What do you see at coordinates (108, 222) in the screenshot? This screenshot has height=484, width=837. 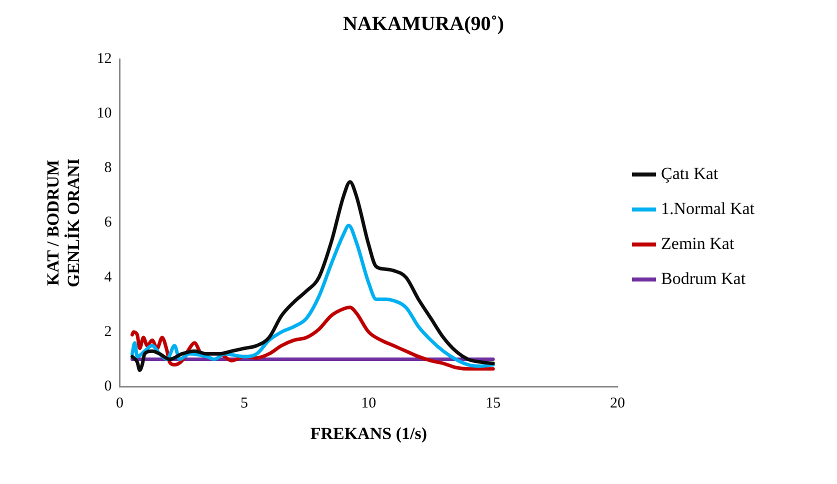 I see `y-tick-label: 6` at bounding box center [108, 222].